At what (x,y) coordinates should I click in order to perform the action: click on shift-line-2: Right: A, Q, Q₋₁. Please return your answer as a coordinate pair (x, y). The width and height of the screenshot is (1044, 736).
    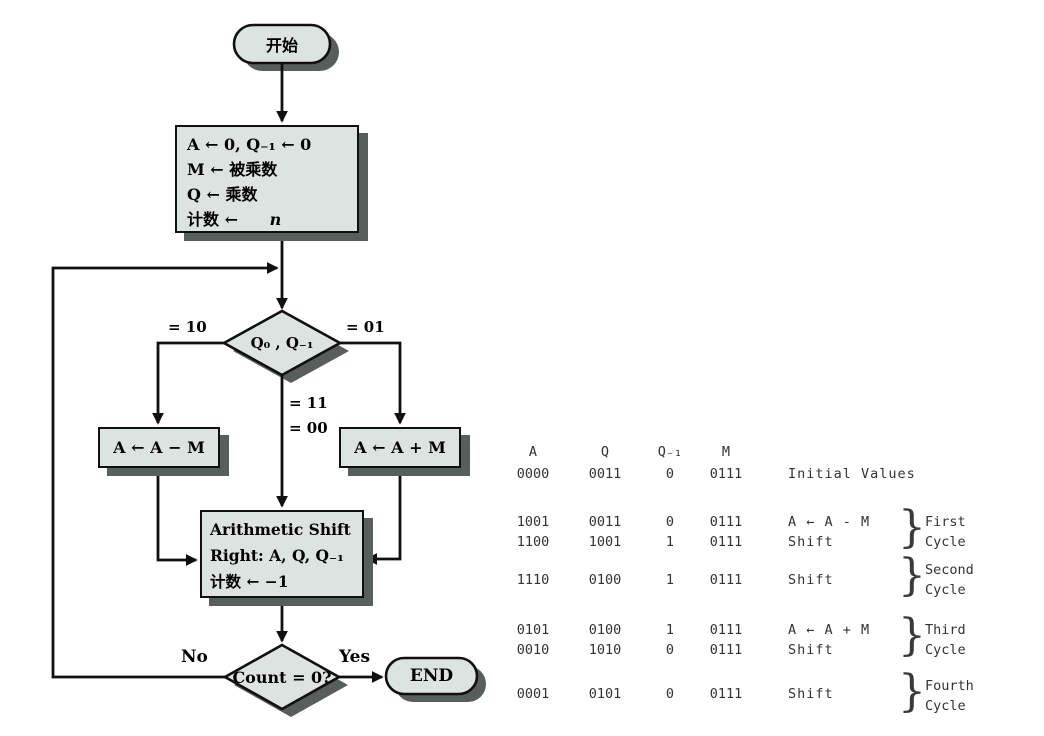
    Looking at the image, I should click on (277, 555).